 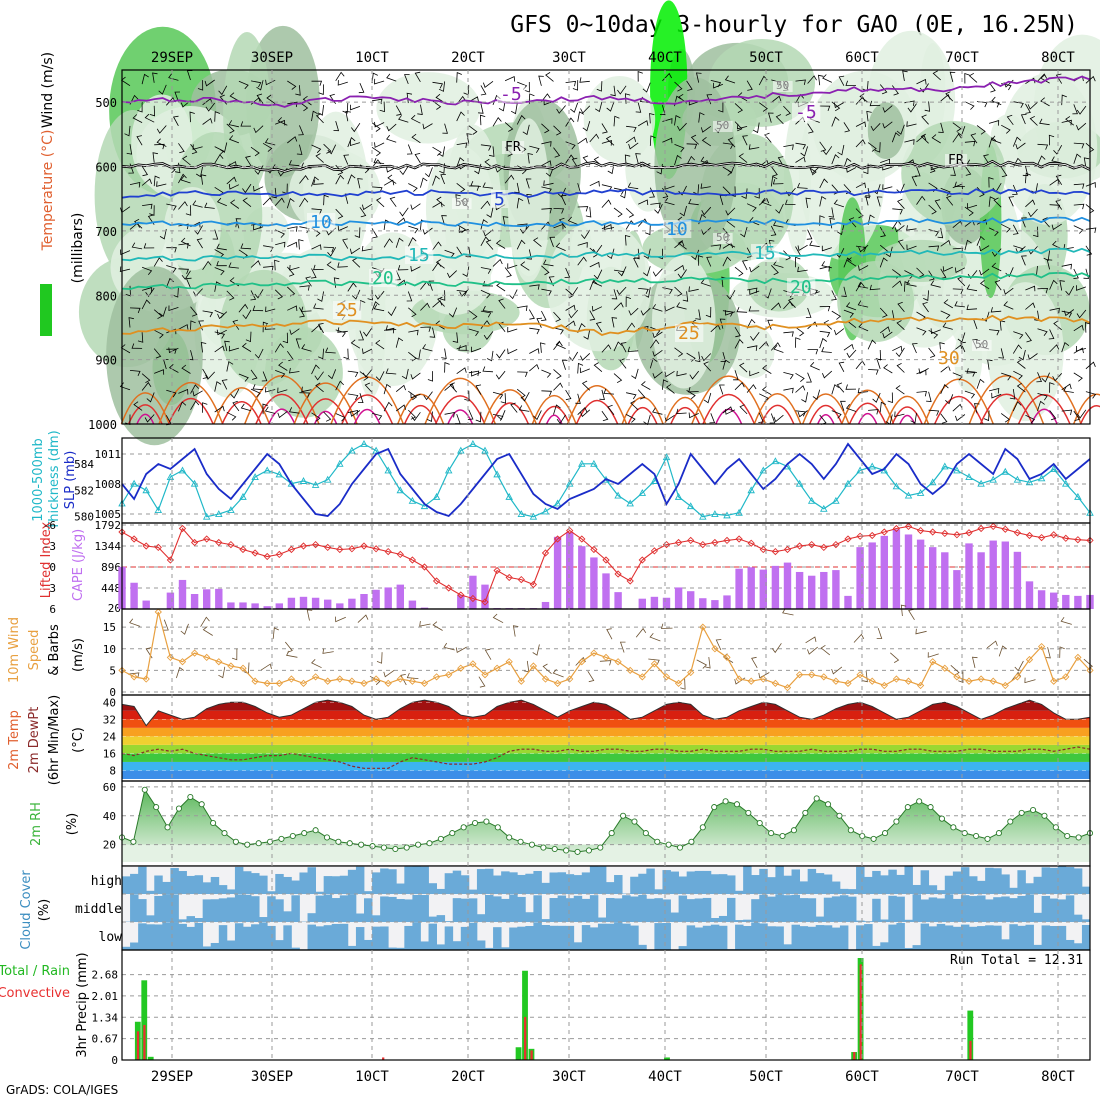 I want to click on rh-tick-label: 40, so click(x=109, y=816).